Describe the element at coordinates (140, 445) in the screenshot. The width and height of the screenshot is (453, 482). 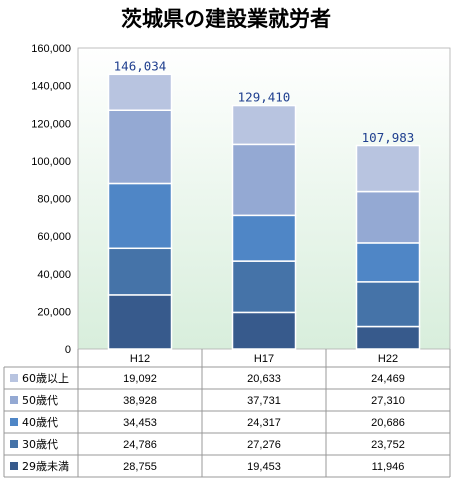
I see `table-cell: 24,786` at that location.